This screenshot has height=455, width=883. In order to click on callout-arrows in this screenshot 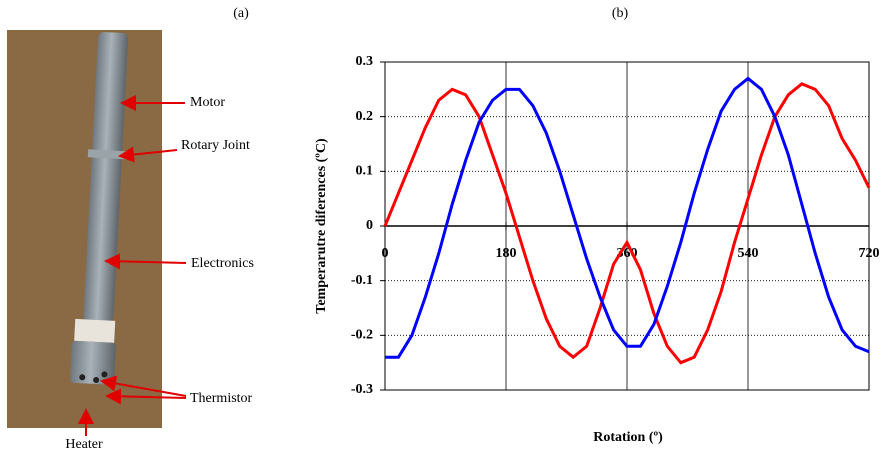, I will do `click(132, 265)`.